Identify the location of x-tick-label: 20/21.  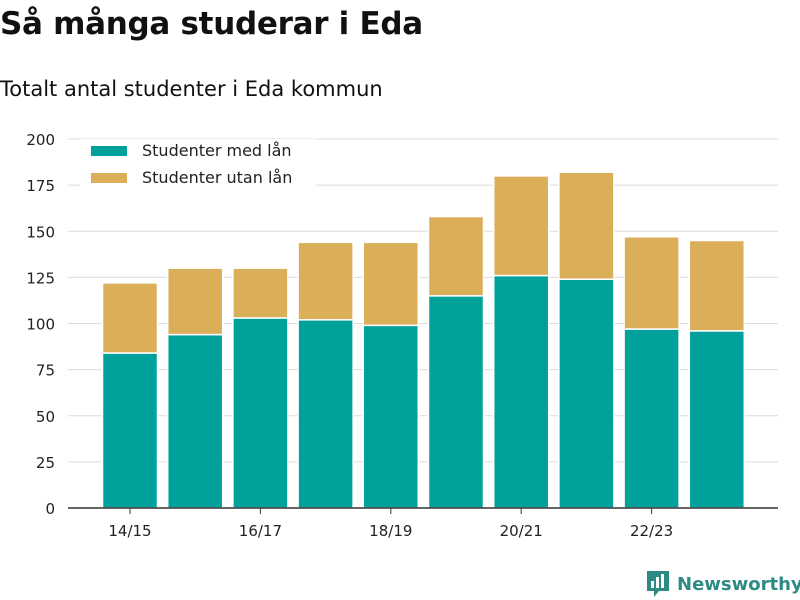
(521, 531).